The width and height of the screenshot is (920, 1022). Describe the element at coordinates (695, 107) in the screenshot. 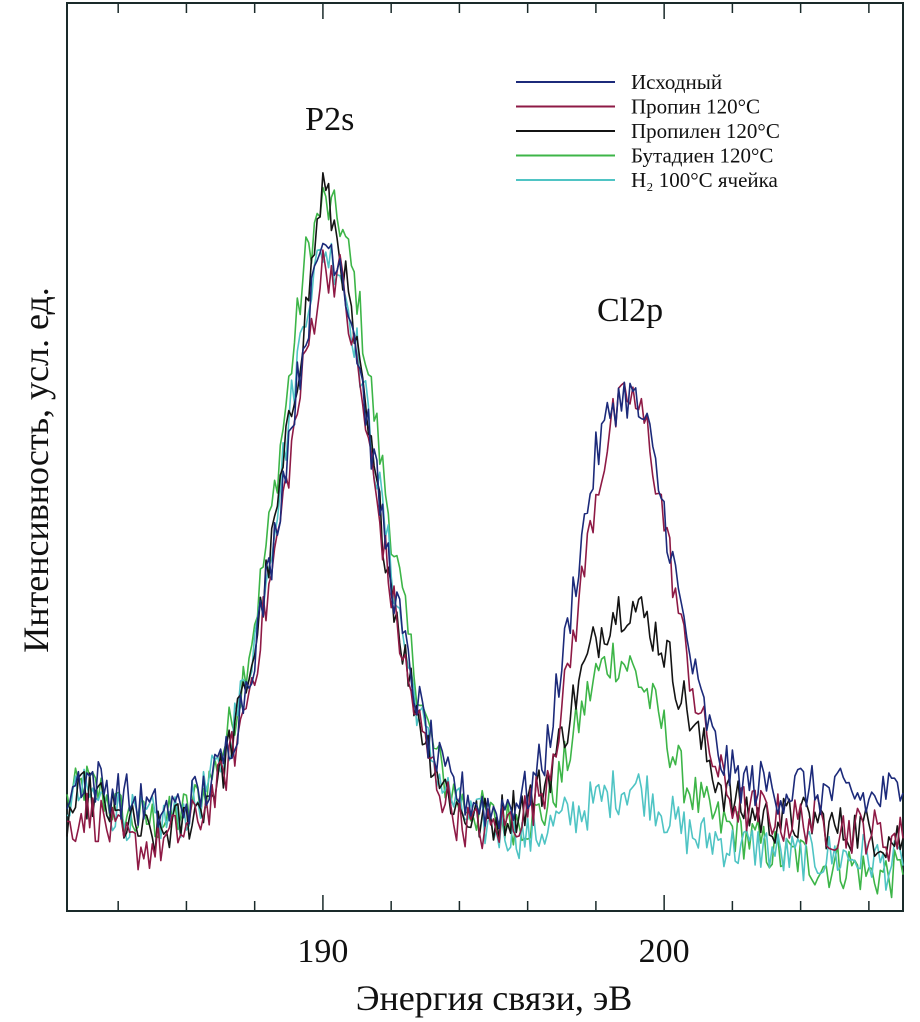

I see `legend-label-1: Пропин 120°C` at that location.